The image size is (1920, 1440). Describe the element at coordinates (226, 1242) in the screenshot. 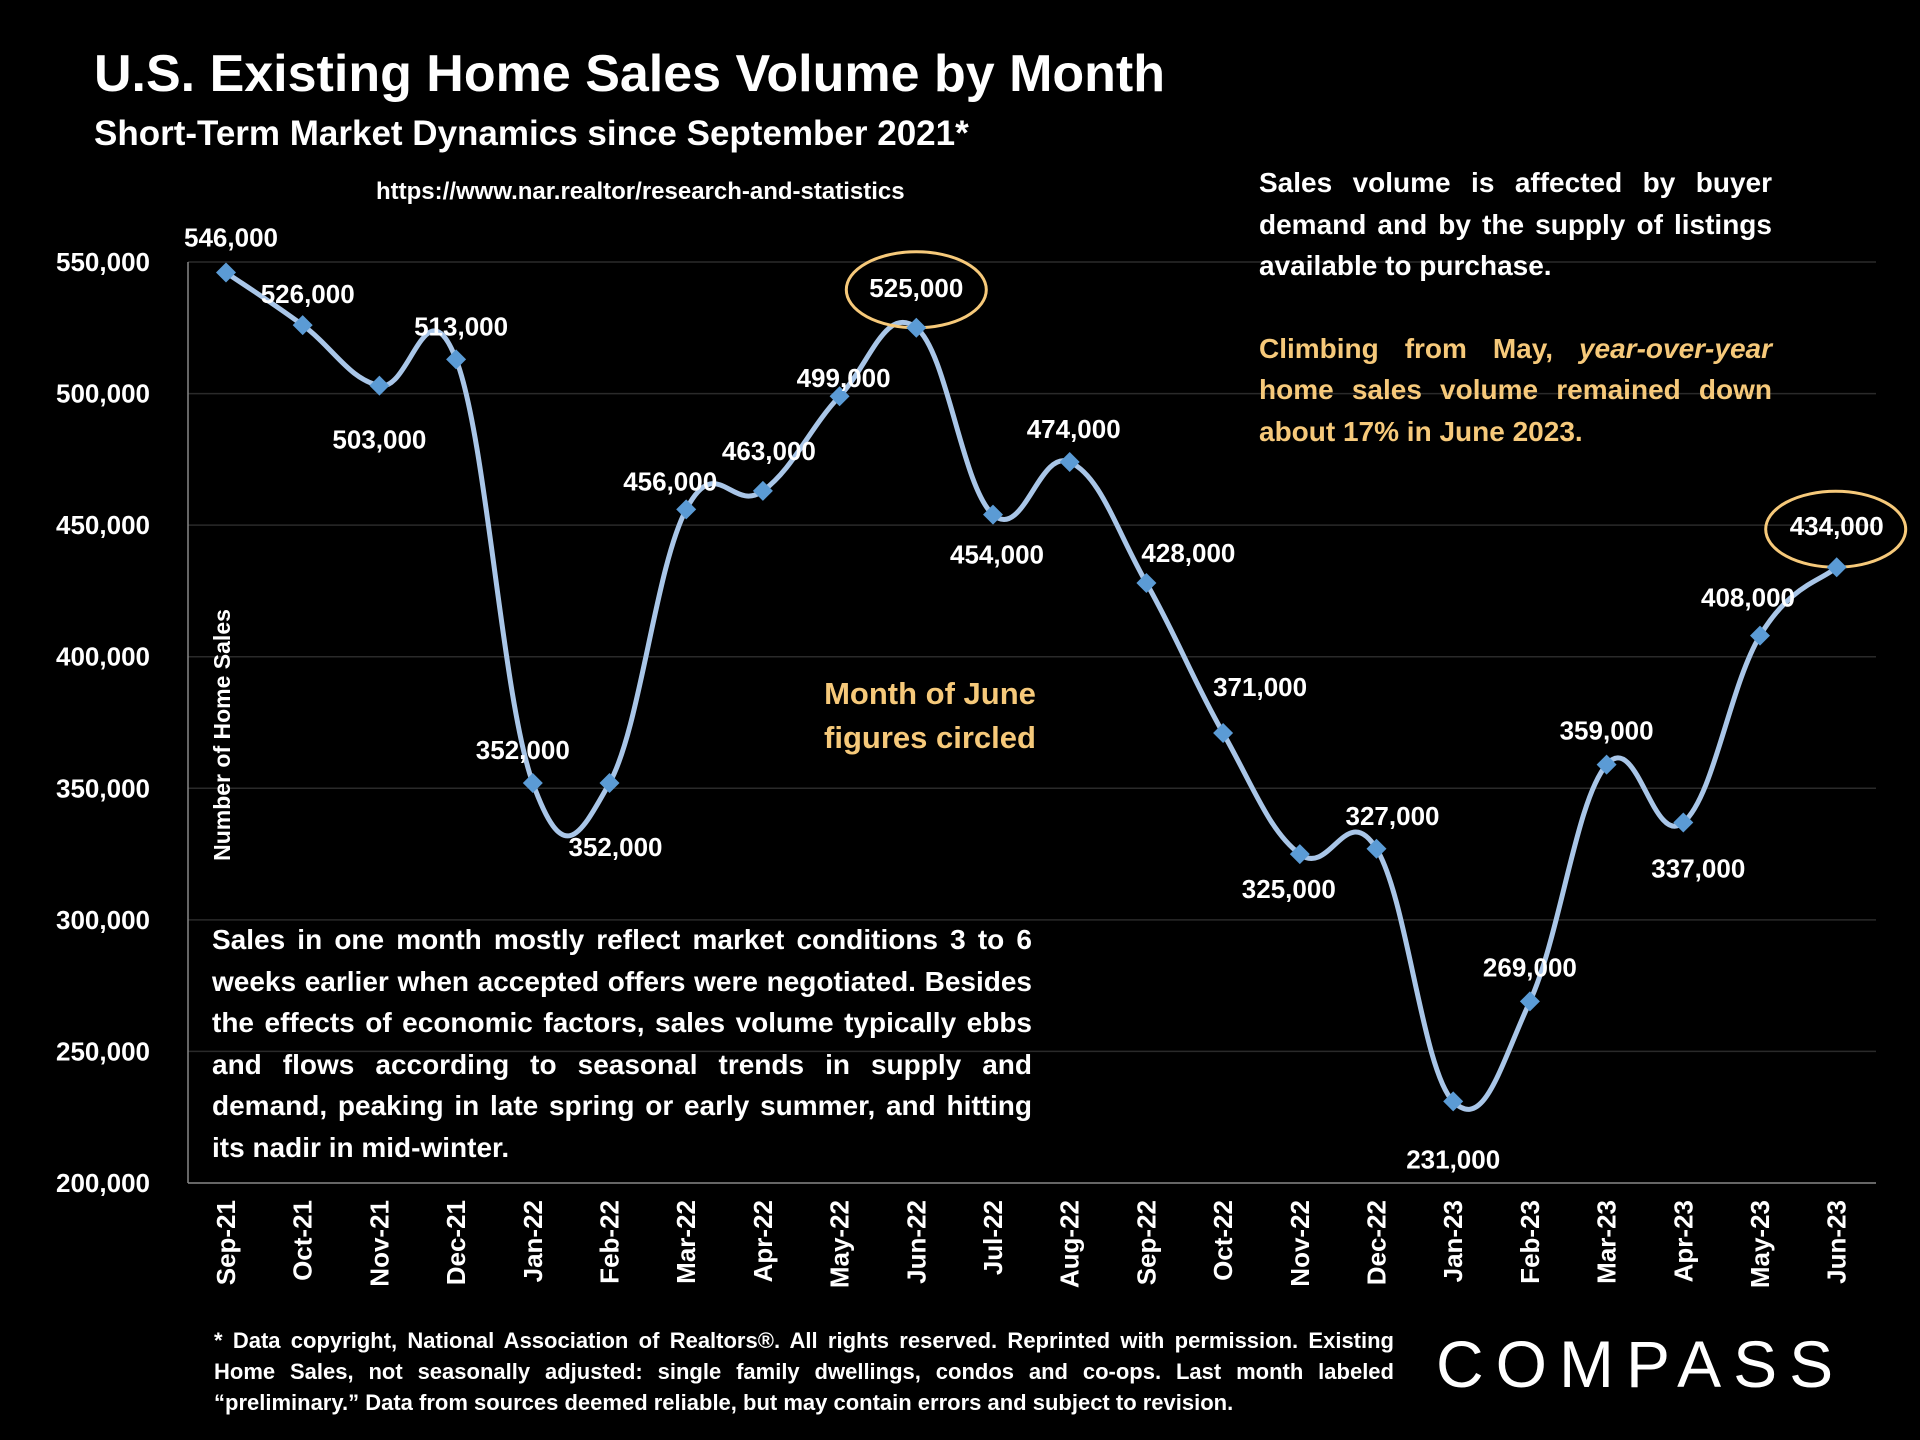

I see `x-tick-label: Sep-21` at that location.